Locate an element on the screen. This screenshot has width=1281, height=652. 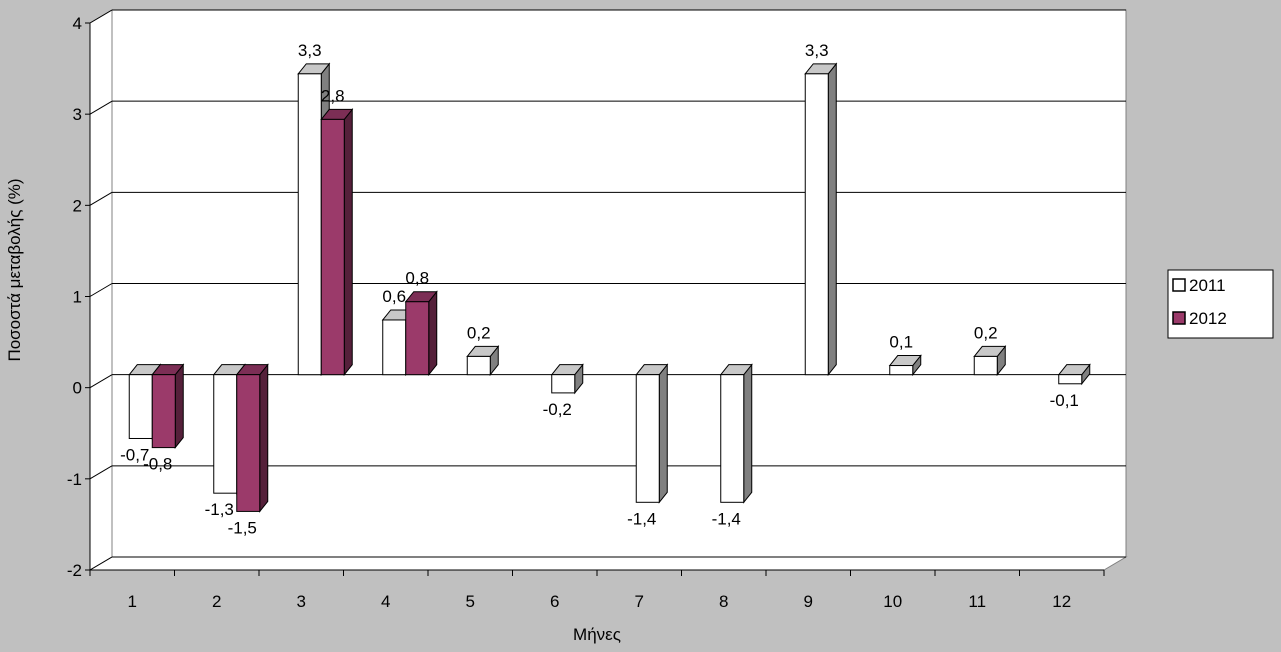
y-tick-label: 0 is located at coordinates (77, 388).